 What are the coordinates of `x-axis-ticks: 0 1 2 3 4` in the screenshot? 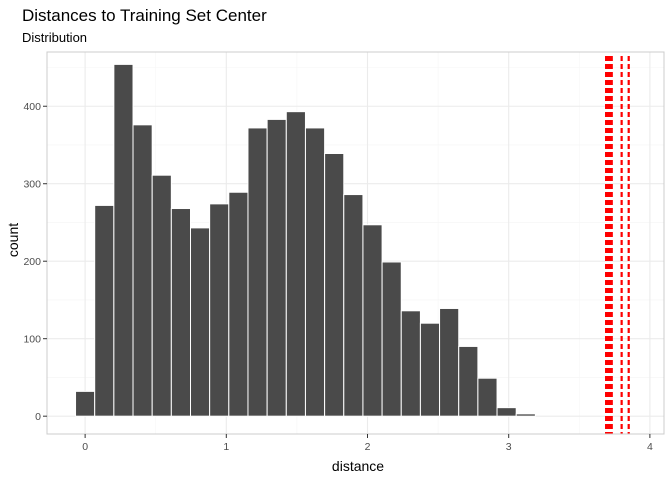 It's located at (367, 443).